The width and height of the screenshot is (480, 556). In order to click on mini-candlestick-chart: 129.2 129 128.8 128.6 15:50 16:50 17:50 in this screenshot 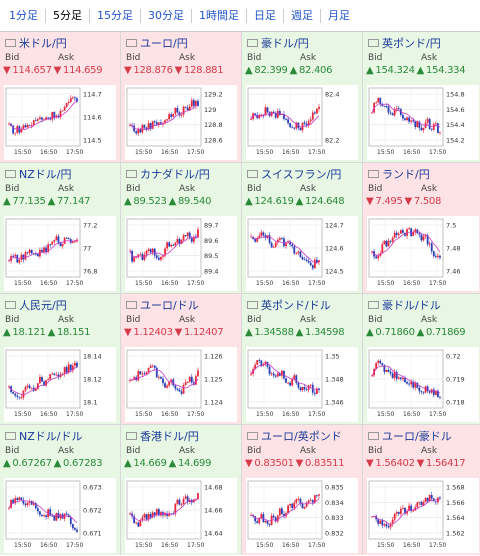, I will do `click(181, 122)`.